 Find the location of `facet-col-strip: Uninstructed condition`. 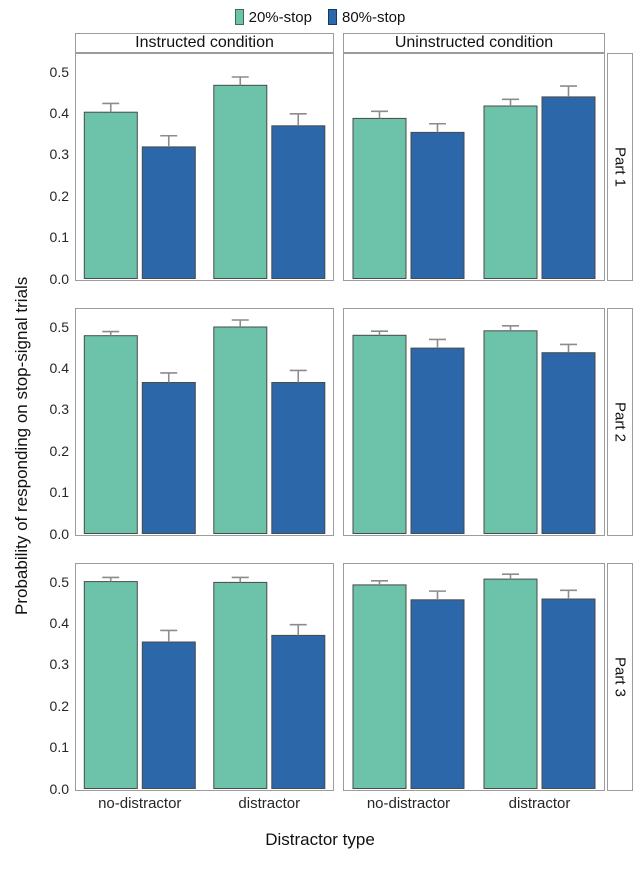

facet-col-strip: Uninstructed condition is located at coordinates (474, 43).